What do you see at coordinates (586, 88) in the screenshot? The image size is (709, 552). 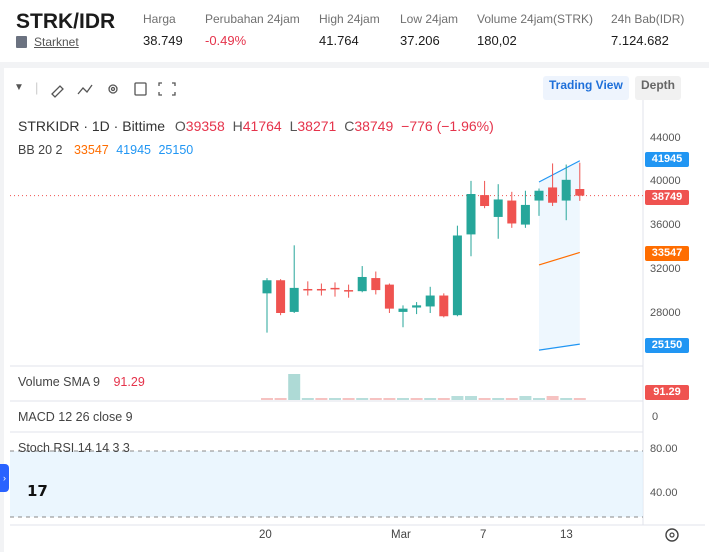 I see `tab-trading-view: Trading View` at bounding box center [586, 88].